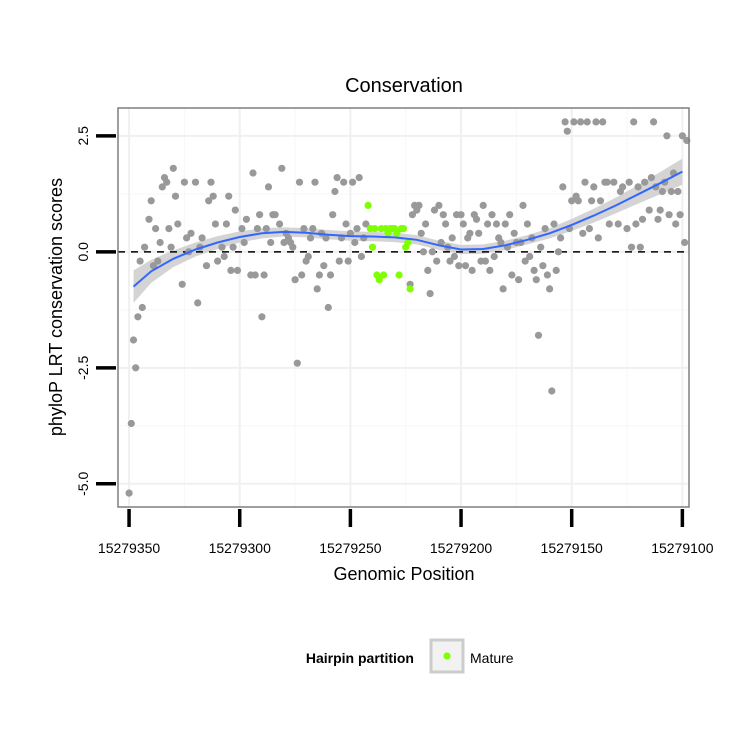  I want to click on legend-swatch-mature, so click(447, 656).